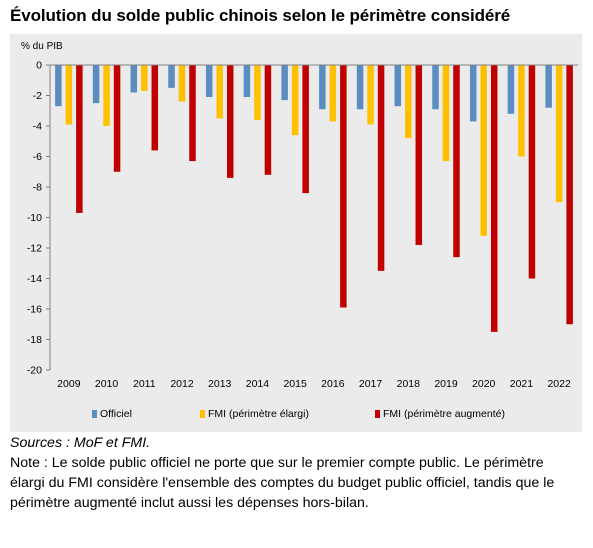  I want to click on y-tick-label: -16, so click(34, 310).